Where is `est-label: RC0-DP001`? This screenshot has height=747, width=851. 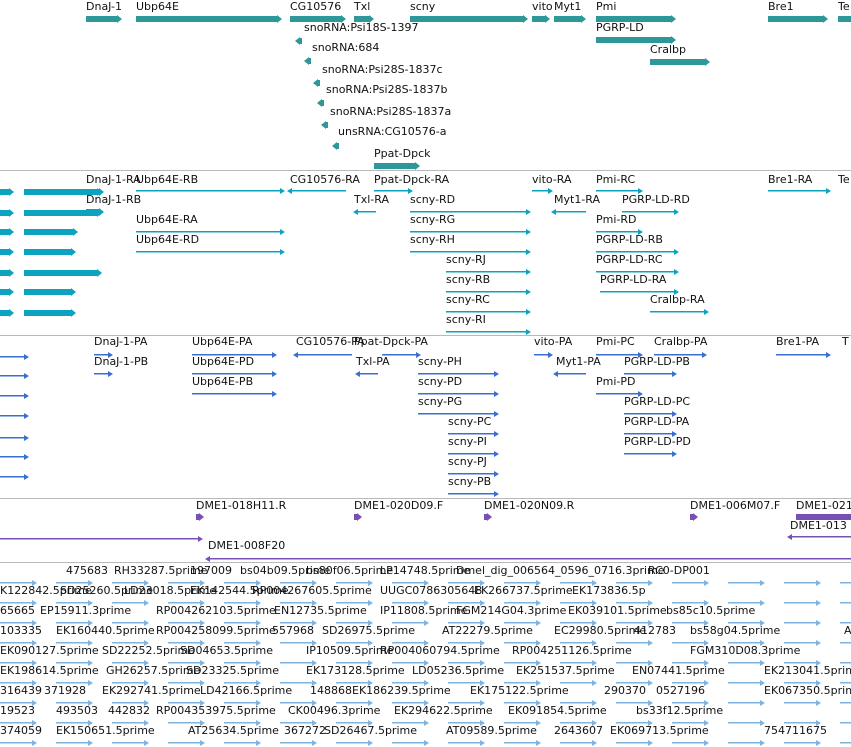 est-label: RC0-DP001 is located at coordinates (679, 570).